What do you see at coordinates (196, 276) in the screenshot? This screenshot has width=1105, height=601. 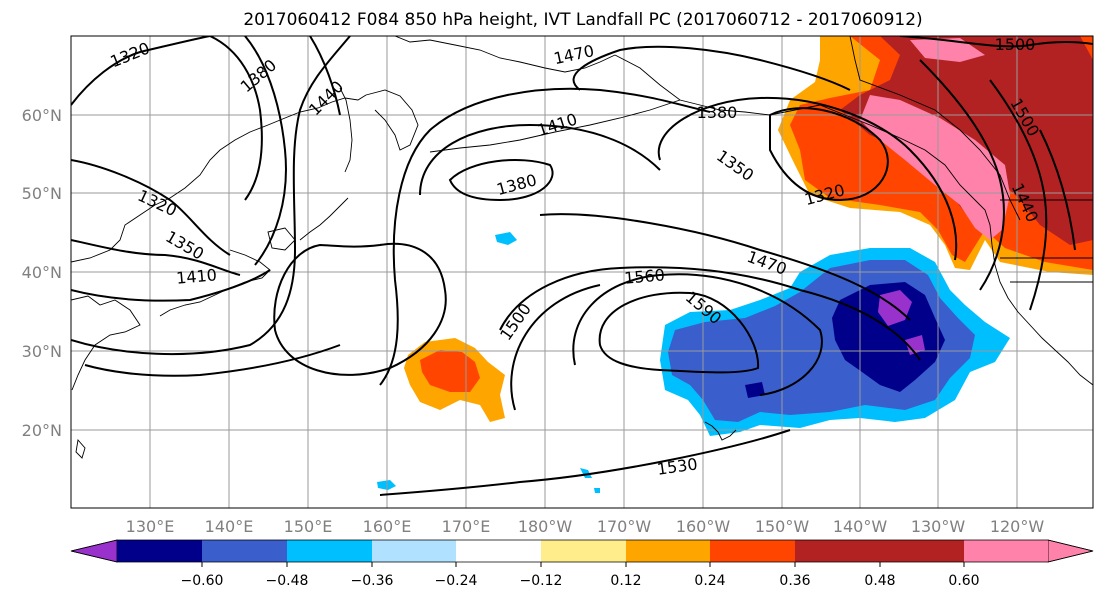 I see `contour-label: 1410` at bounding box center [196, 276].